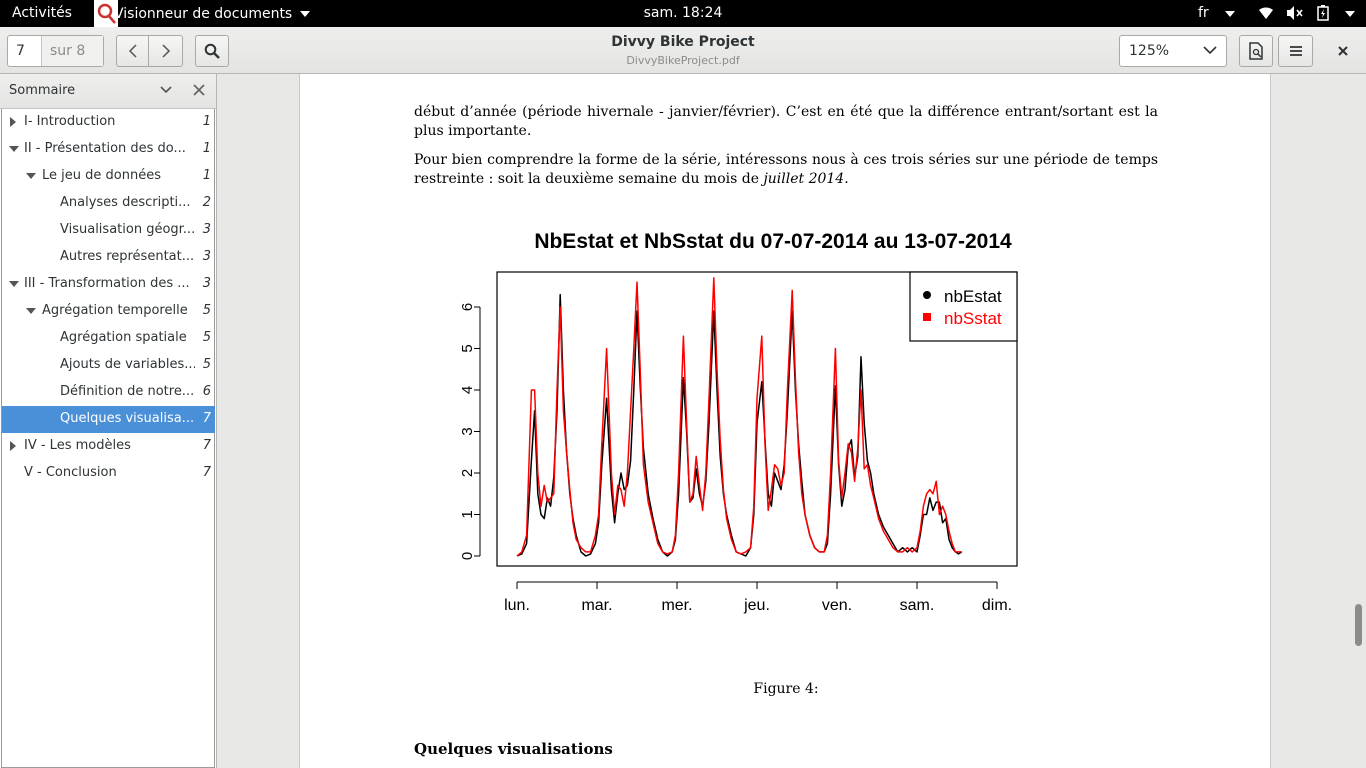 This screenshot has height=768, width=1366. Describe the element at coordinates (115, 310) in the screenshot. I see `outline-item-label: Agrégation temporelle` at that location.